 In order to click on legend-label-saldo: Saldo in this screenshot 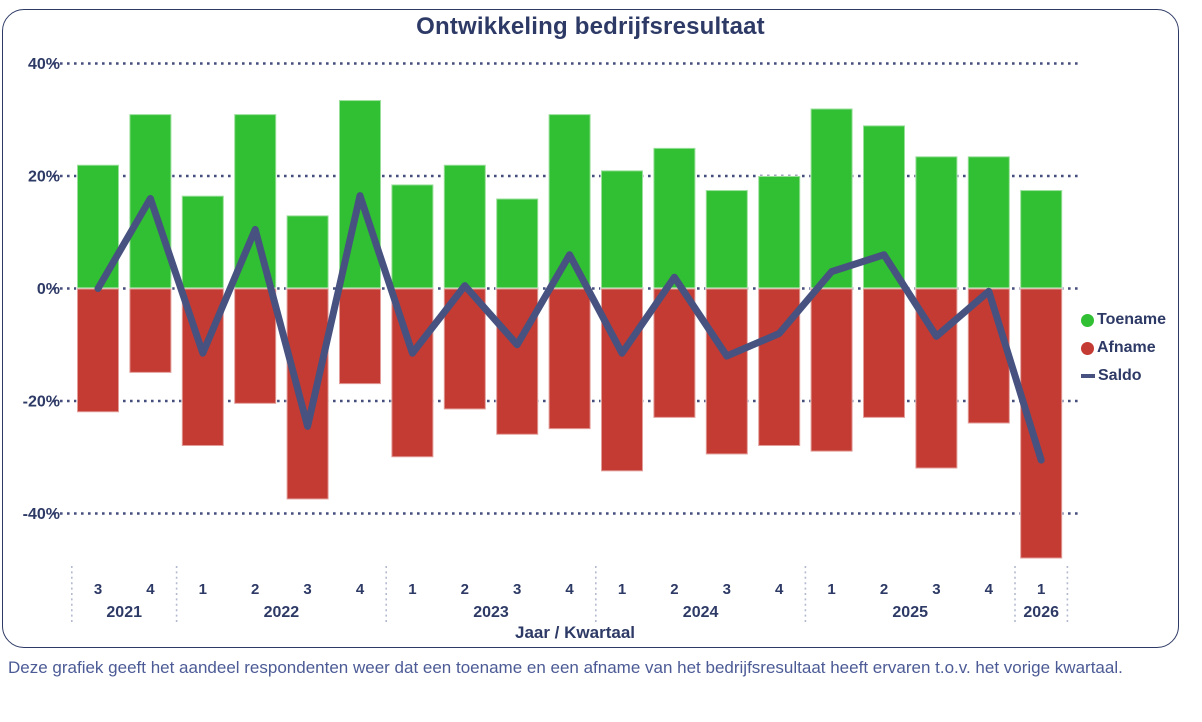, I will do `click(1120, 375)`.